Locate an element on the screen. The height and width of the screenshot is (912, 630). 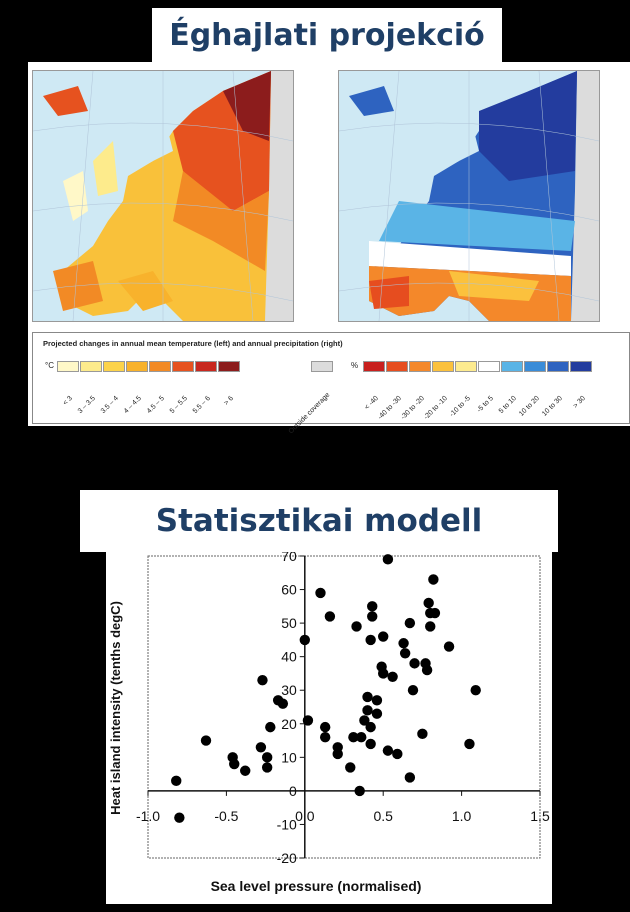
x-tick-label: 1.0 is located at coordinates (462, 816).